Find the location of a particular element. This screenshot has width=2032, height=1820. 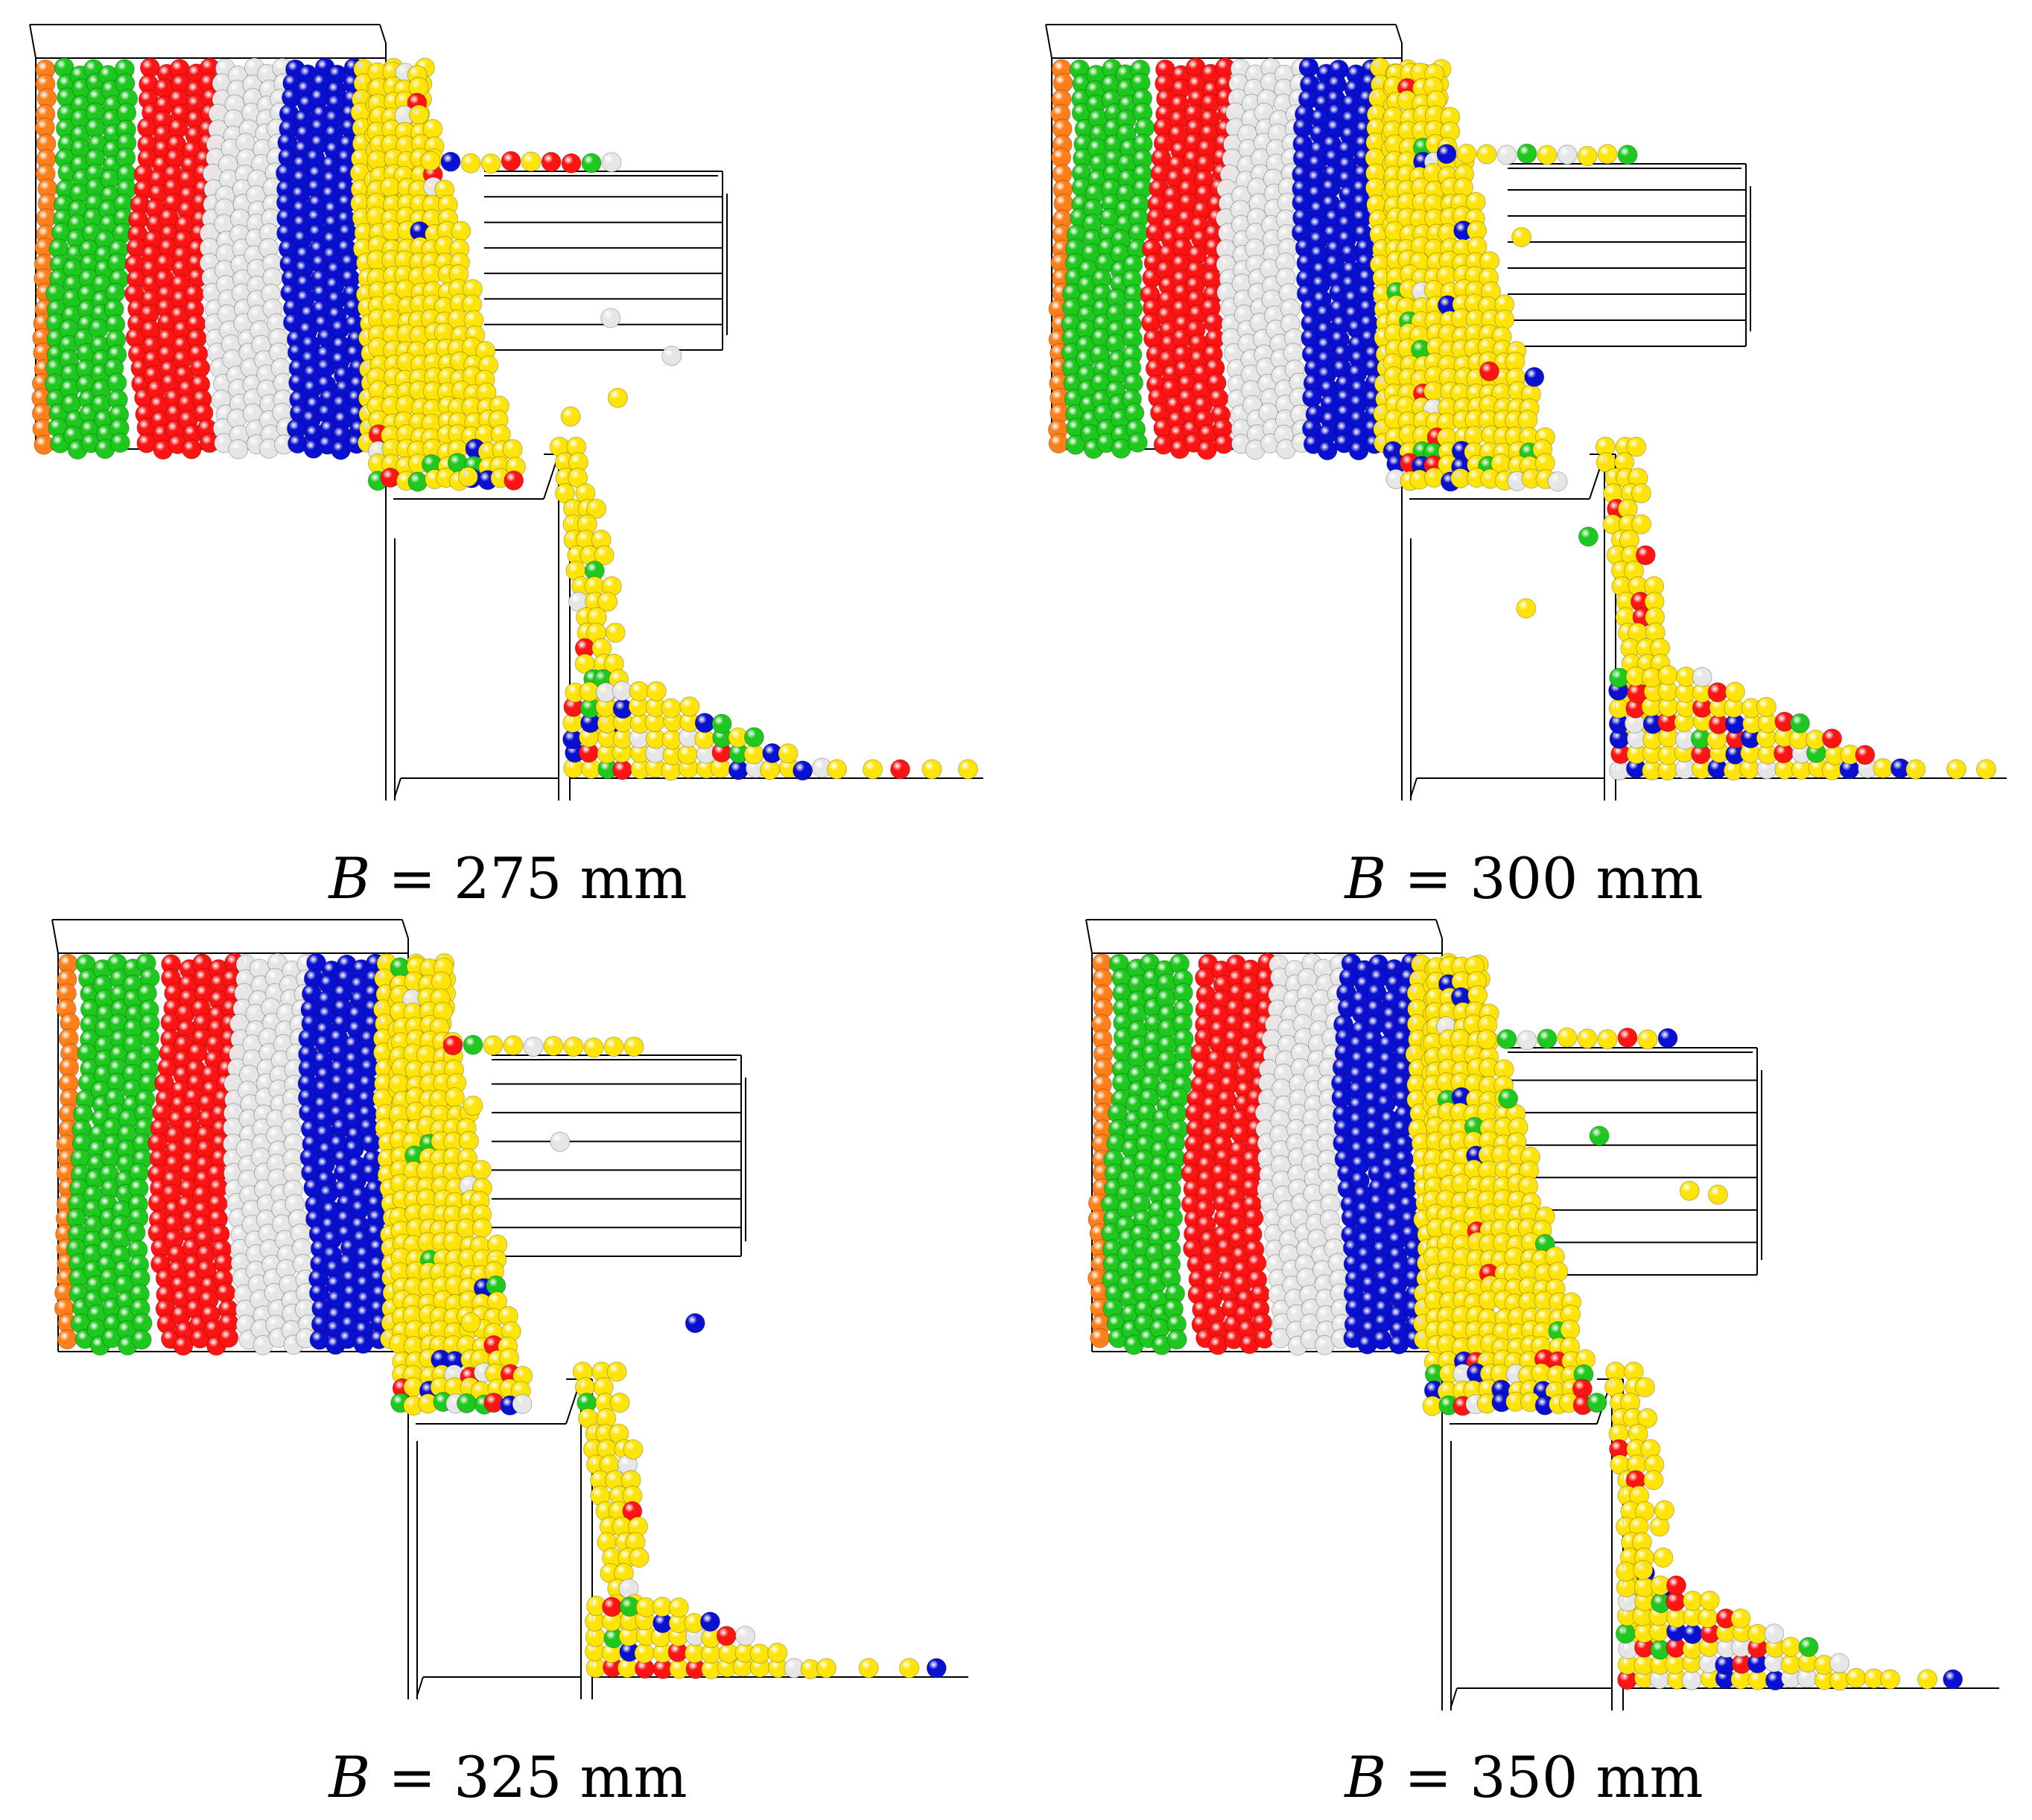

panel-caption: B = 325 mm is located at coordinates (508, 1777).